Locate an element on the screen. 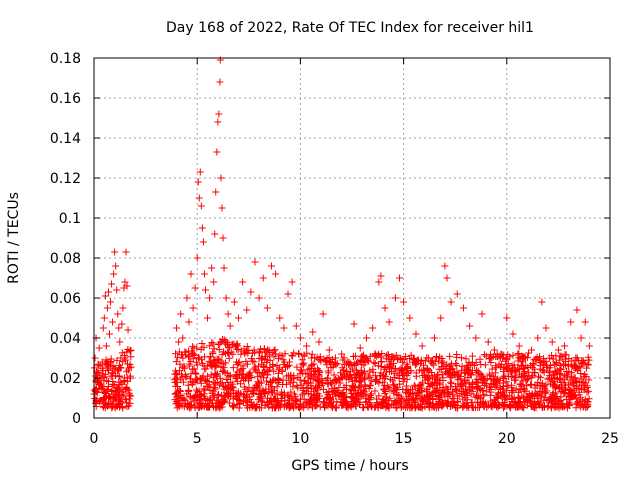  y-tick-label: 0.06 is located at coordinates (65, 299).